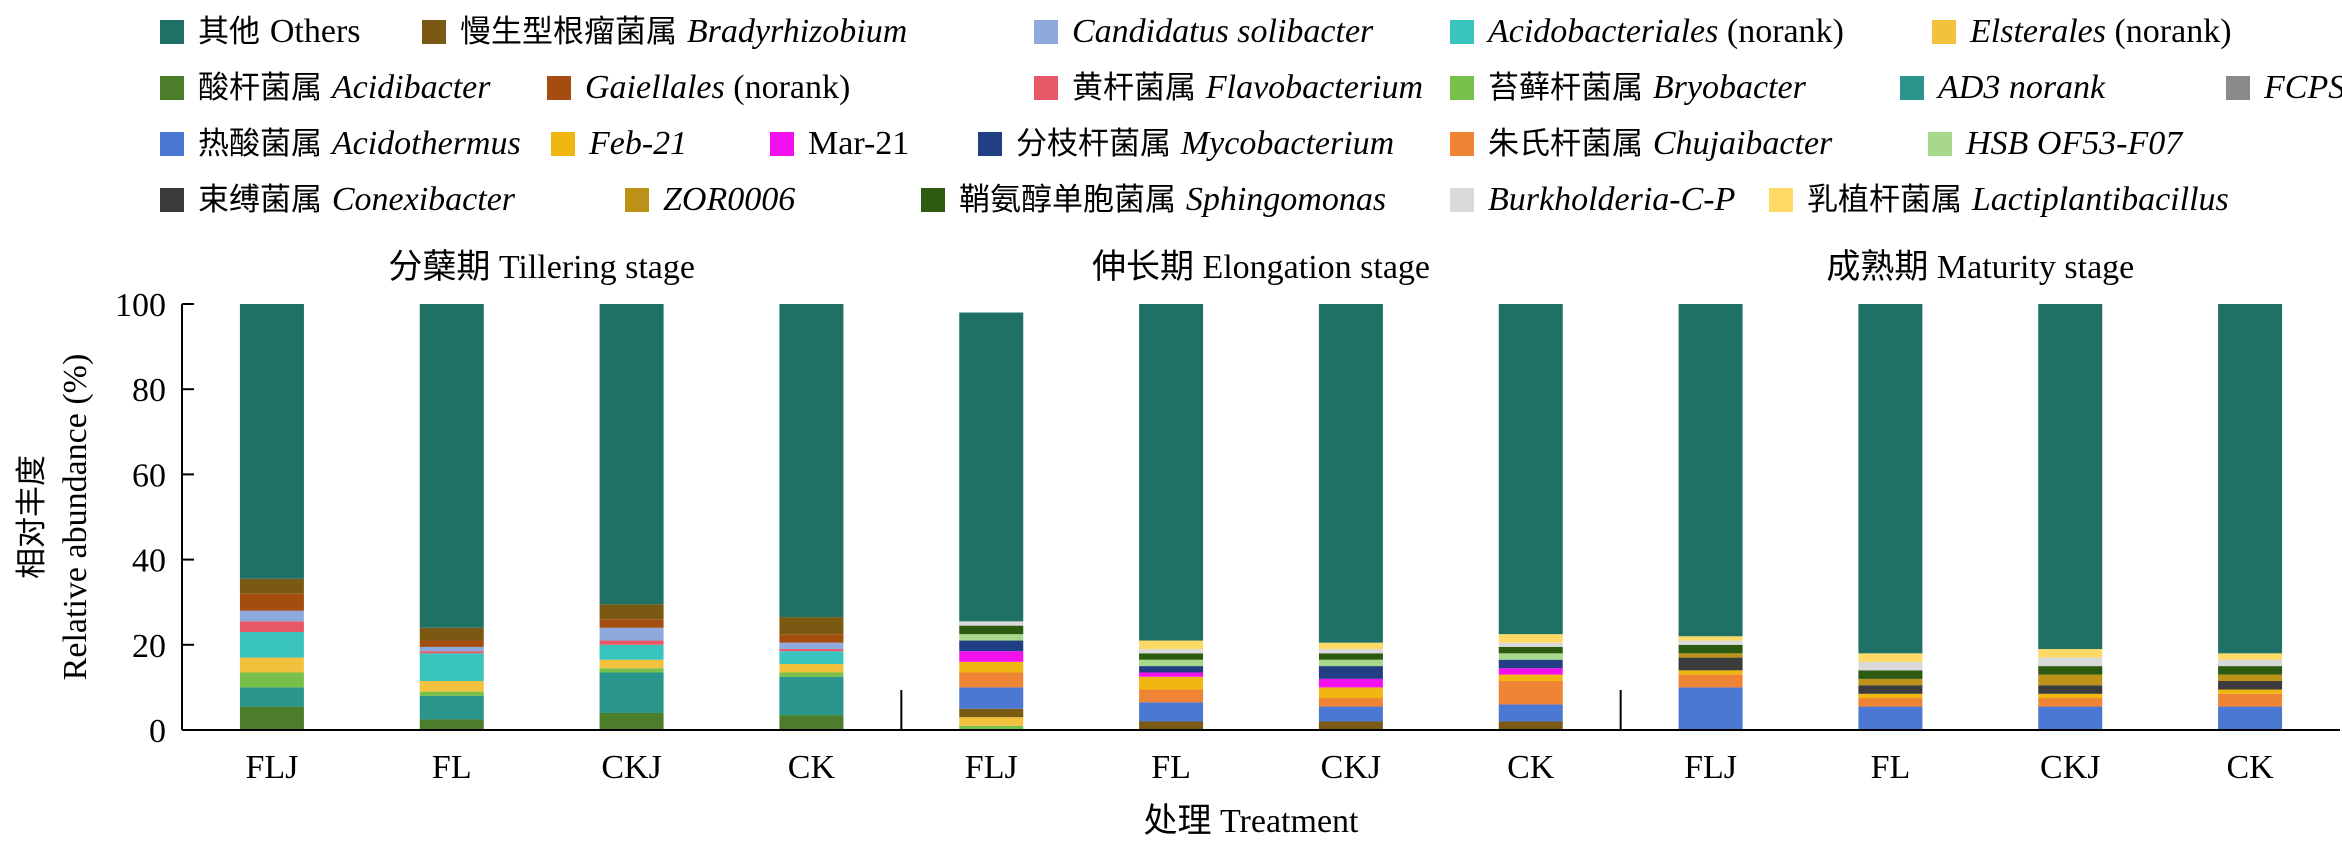 This screenshot has width=2342, height=854. Describe the element at coordinates (638, 143) in the screenshot. I see `legend-label-latin: Feb-21` at that location.